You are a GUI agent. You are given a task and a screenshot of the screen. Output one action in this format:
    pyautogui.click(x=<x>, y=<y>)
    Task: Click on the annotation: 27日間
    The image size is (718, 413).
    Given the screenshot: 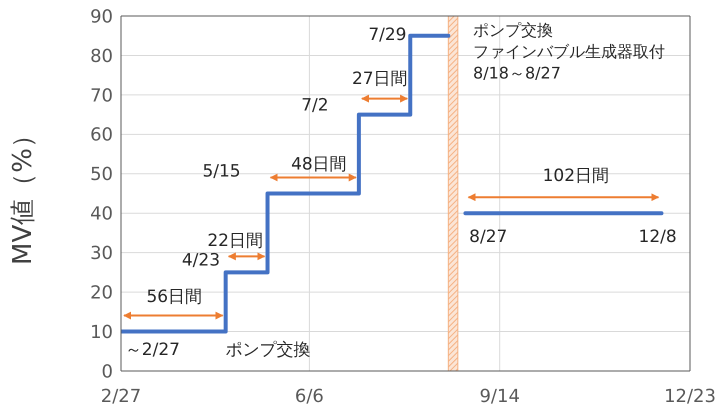 What is the action you would take?
    pyautogui.click(x=380, y=79)
    